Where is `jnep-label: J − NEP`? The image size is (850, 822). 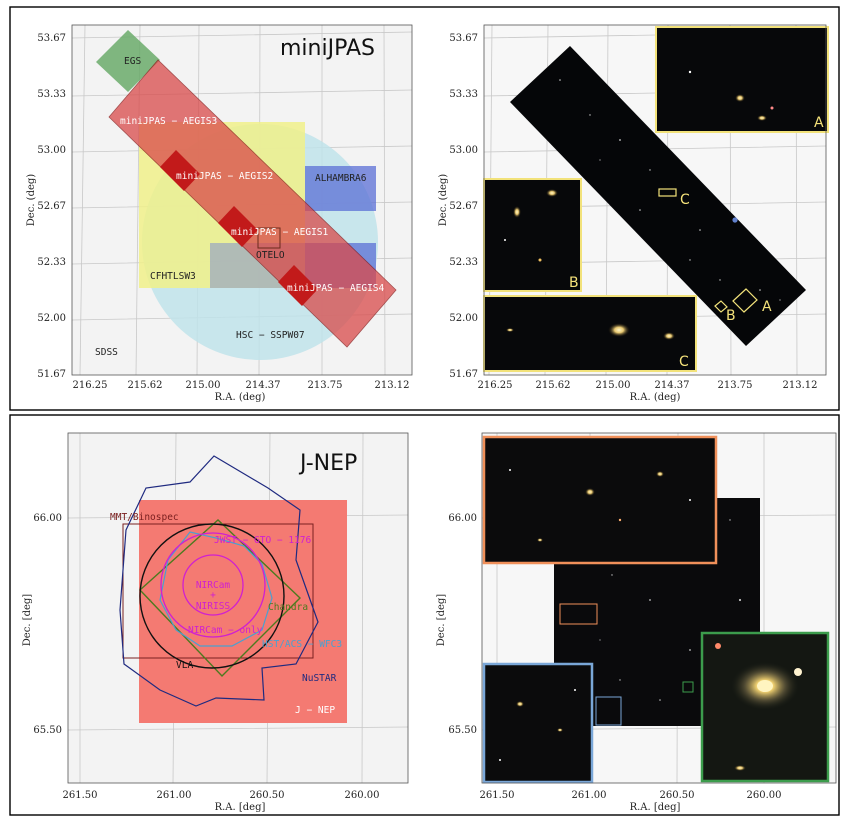
jnep-label: J − NEP is located at coordinates (315, 710).